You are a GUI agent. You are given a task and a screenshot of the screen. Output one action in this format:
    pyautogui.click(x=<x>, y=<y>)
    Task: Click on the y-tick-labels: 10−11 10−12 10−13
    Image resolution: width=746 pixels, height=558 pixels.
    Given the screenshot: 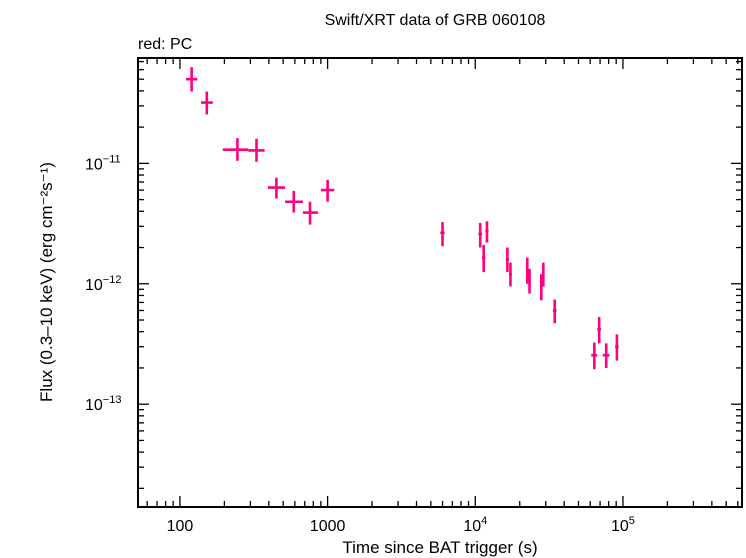 What is the action you would take?
    pyautogui.click(x=103, y=283)
    